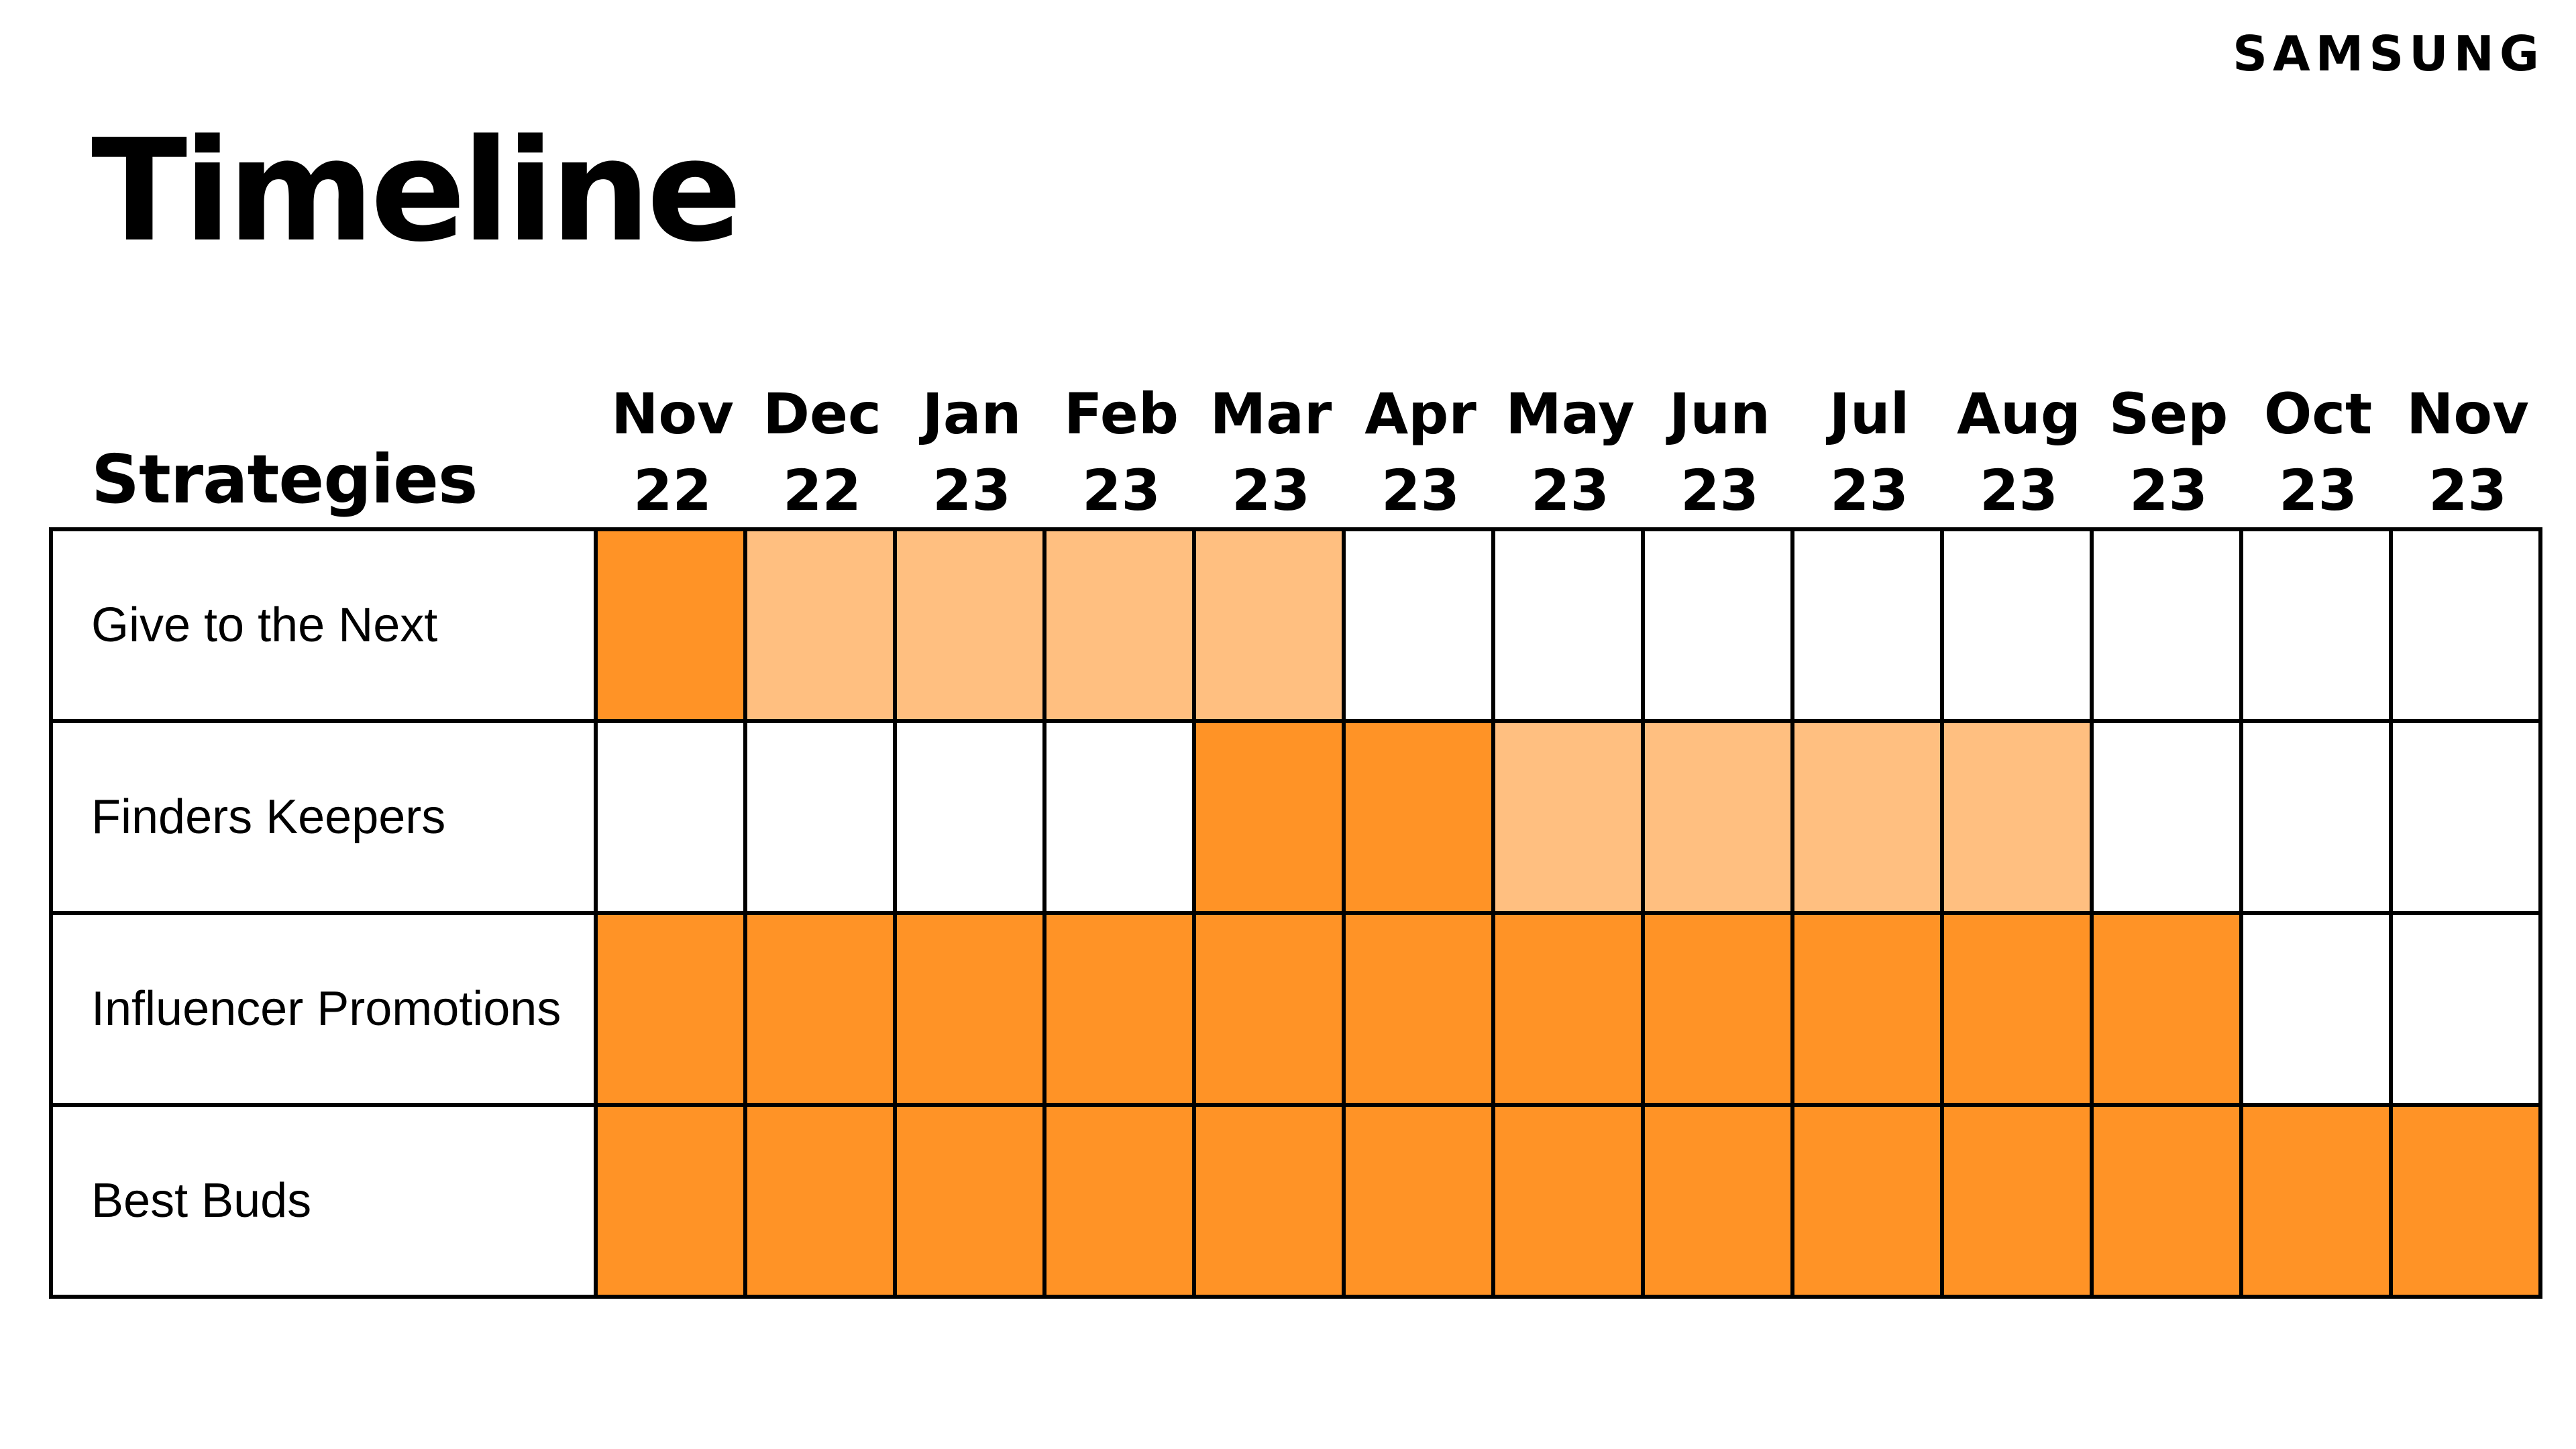 The width and height of the screenshot is (2576, 1449). I want to click on month-label: Feb, so click(1121, 414).